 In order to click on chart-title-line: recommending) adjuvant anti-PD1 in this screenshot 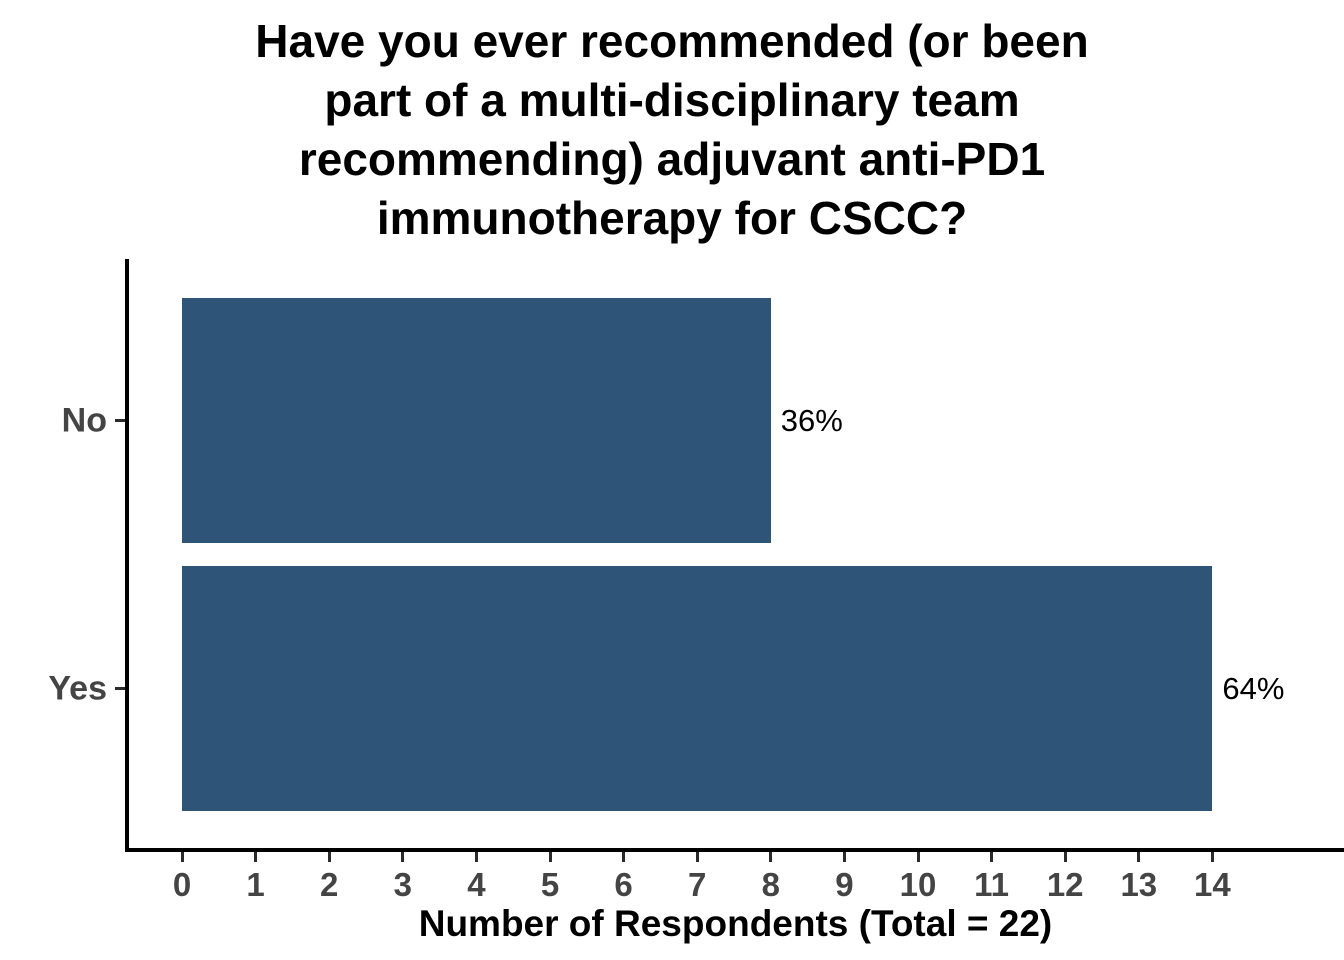, I will do `click(672, 159)`.